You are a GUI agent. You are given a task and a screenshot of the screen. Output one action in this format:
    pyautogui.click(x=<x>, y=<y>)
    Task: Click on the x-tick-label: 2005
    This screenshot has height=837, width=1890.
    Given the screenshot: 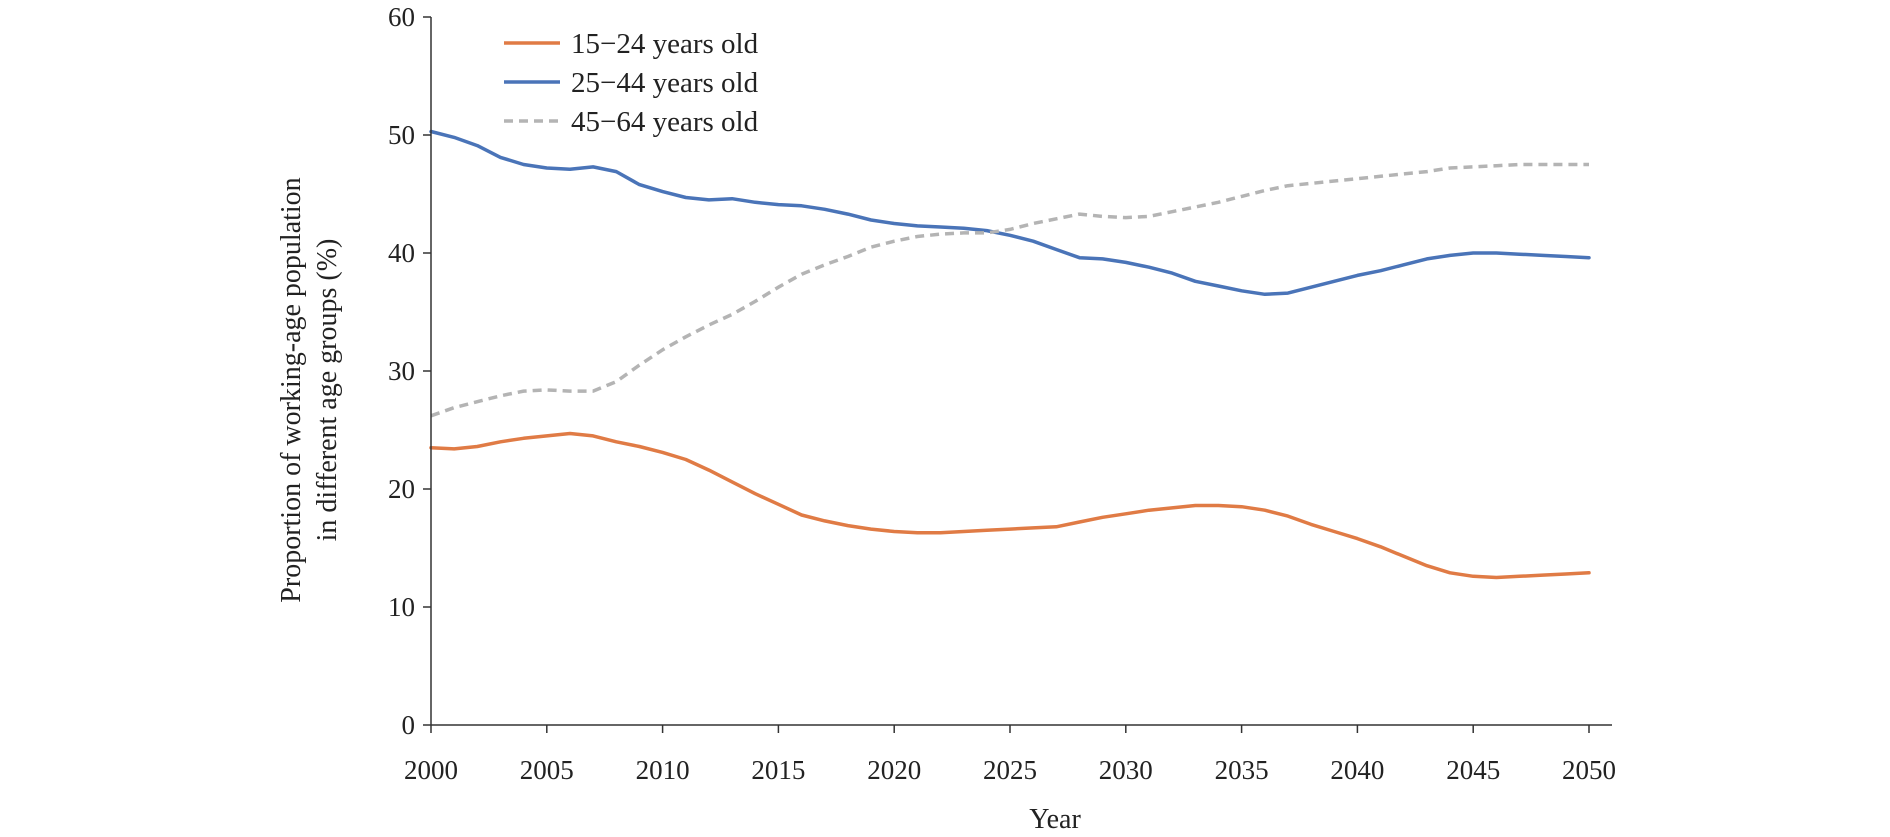 What is the action you would take?
    pyautogui.click(x=547, y=770)
    